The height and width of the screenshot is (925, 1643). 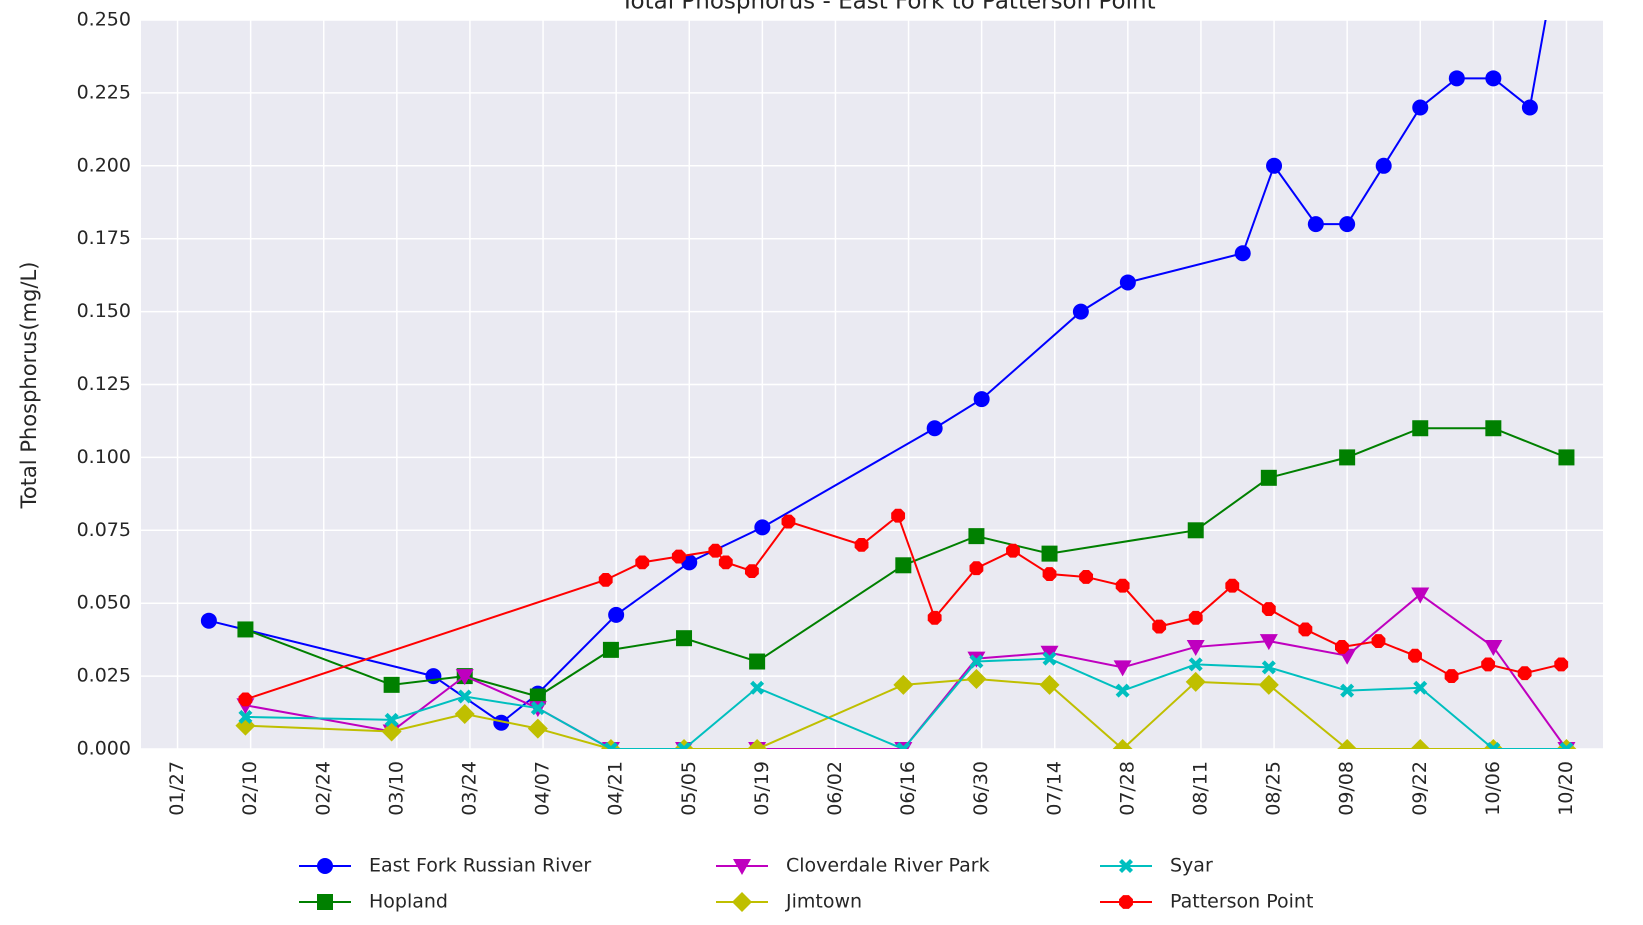 What do you see at coordinates (250, 788) in the screenshot?
I see `x-tick-label: 02/10` at bounding box center [250, 788].